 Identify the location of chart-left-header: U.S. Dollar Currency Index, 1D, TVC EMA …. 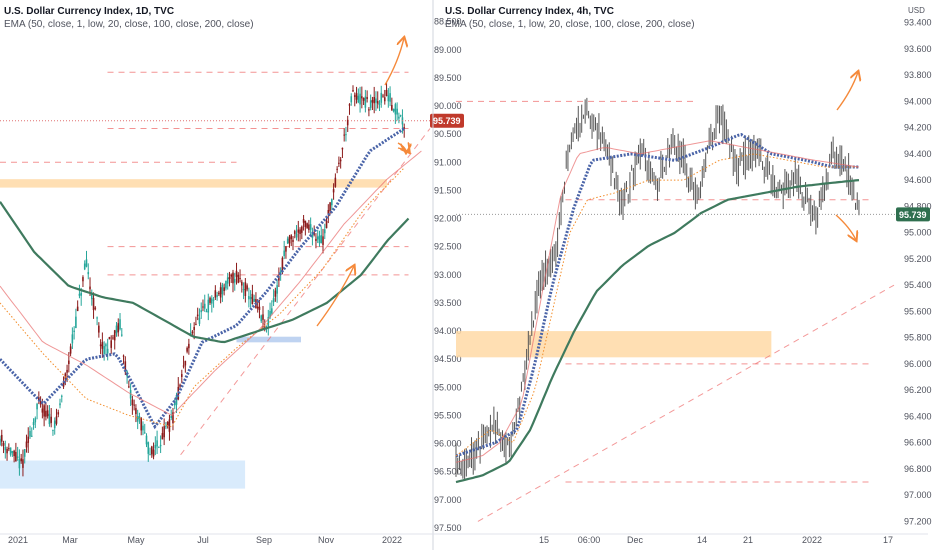
(129, 18).